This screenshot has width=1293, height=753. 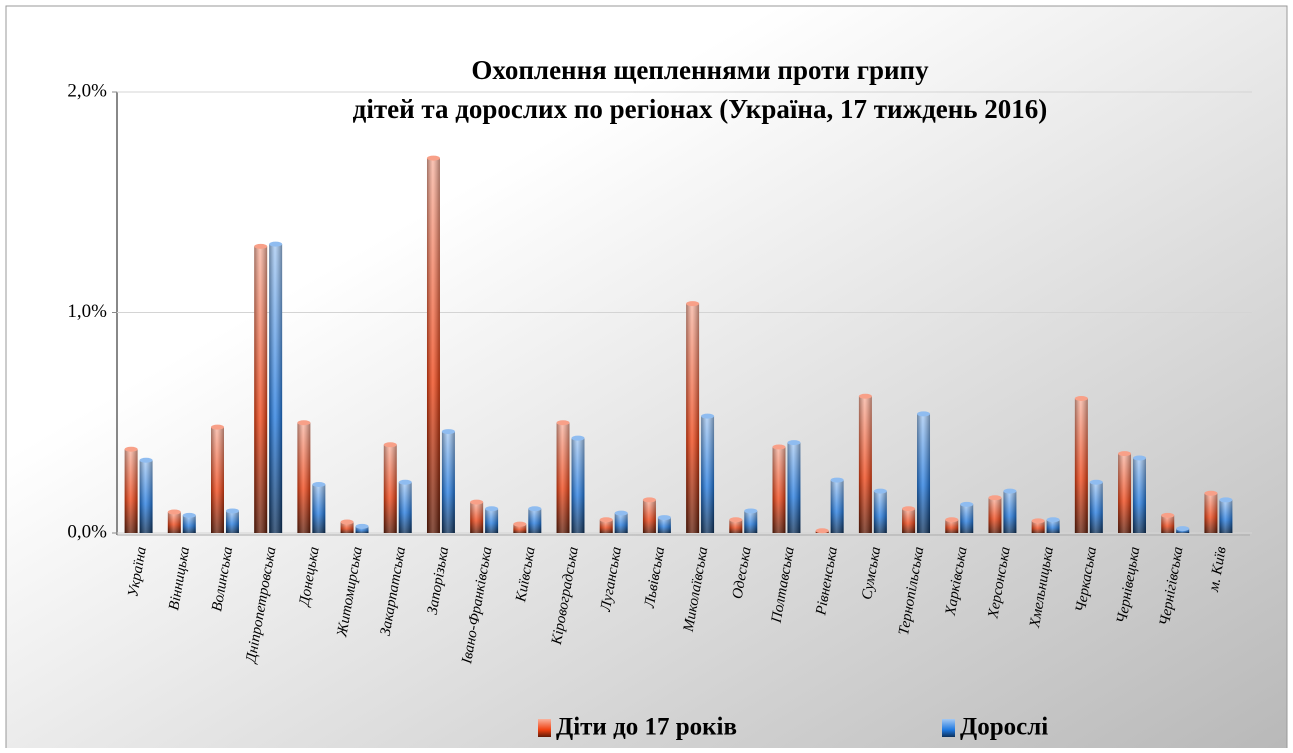 What do you see at coordinates (1218, 569) in the screenshot?
I see `x-tick-label: м. Київ` at bounding box center [1218, 569].